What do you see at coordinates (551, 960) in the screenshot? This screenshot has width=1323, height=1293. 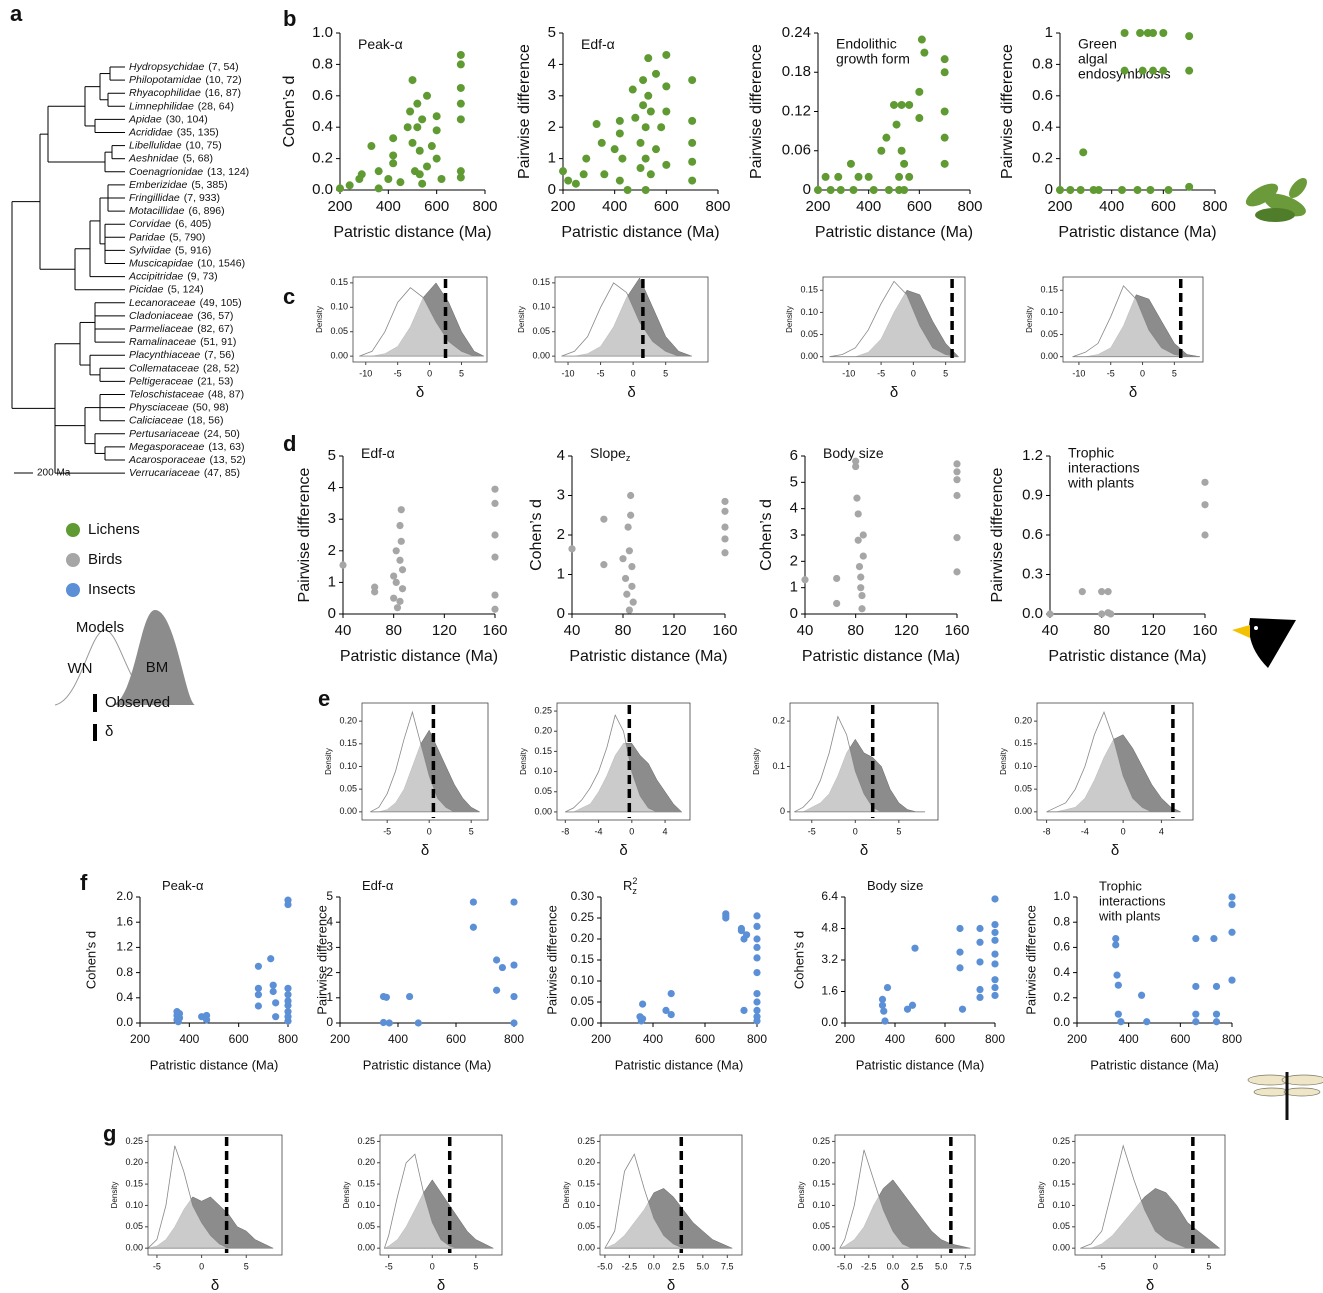 I see `y-axis-label: Pairwise difference` at bounding box center [551, 960].